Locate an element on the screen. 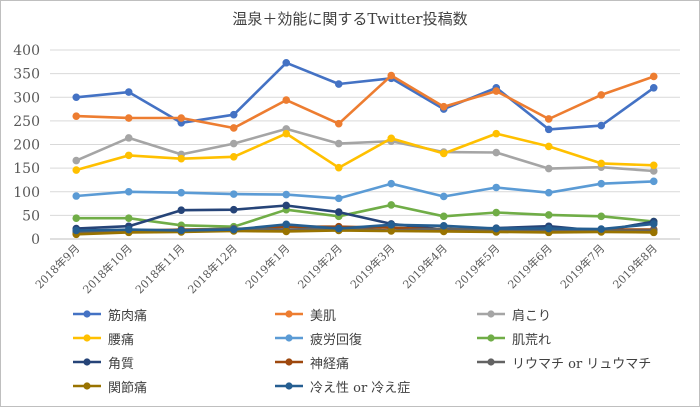 The height and width of the screenshot is (407, 700). y-tick-label: 300 is located at coordinates (26, 98).